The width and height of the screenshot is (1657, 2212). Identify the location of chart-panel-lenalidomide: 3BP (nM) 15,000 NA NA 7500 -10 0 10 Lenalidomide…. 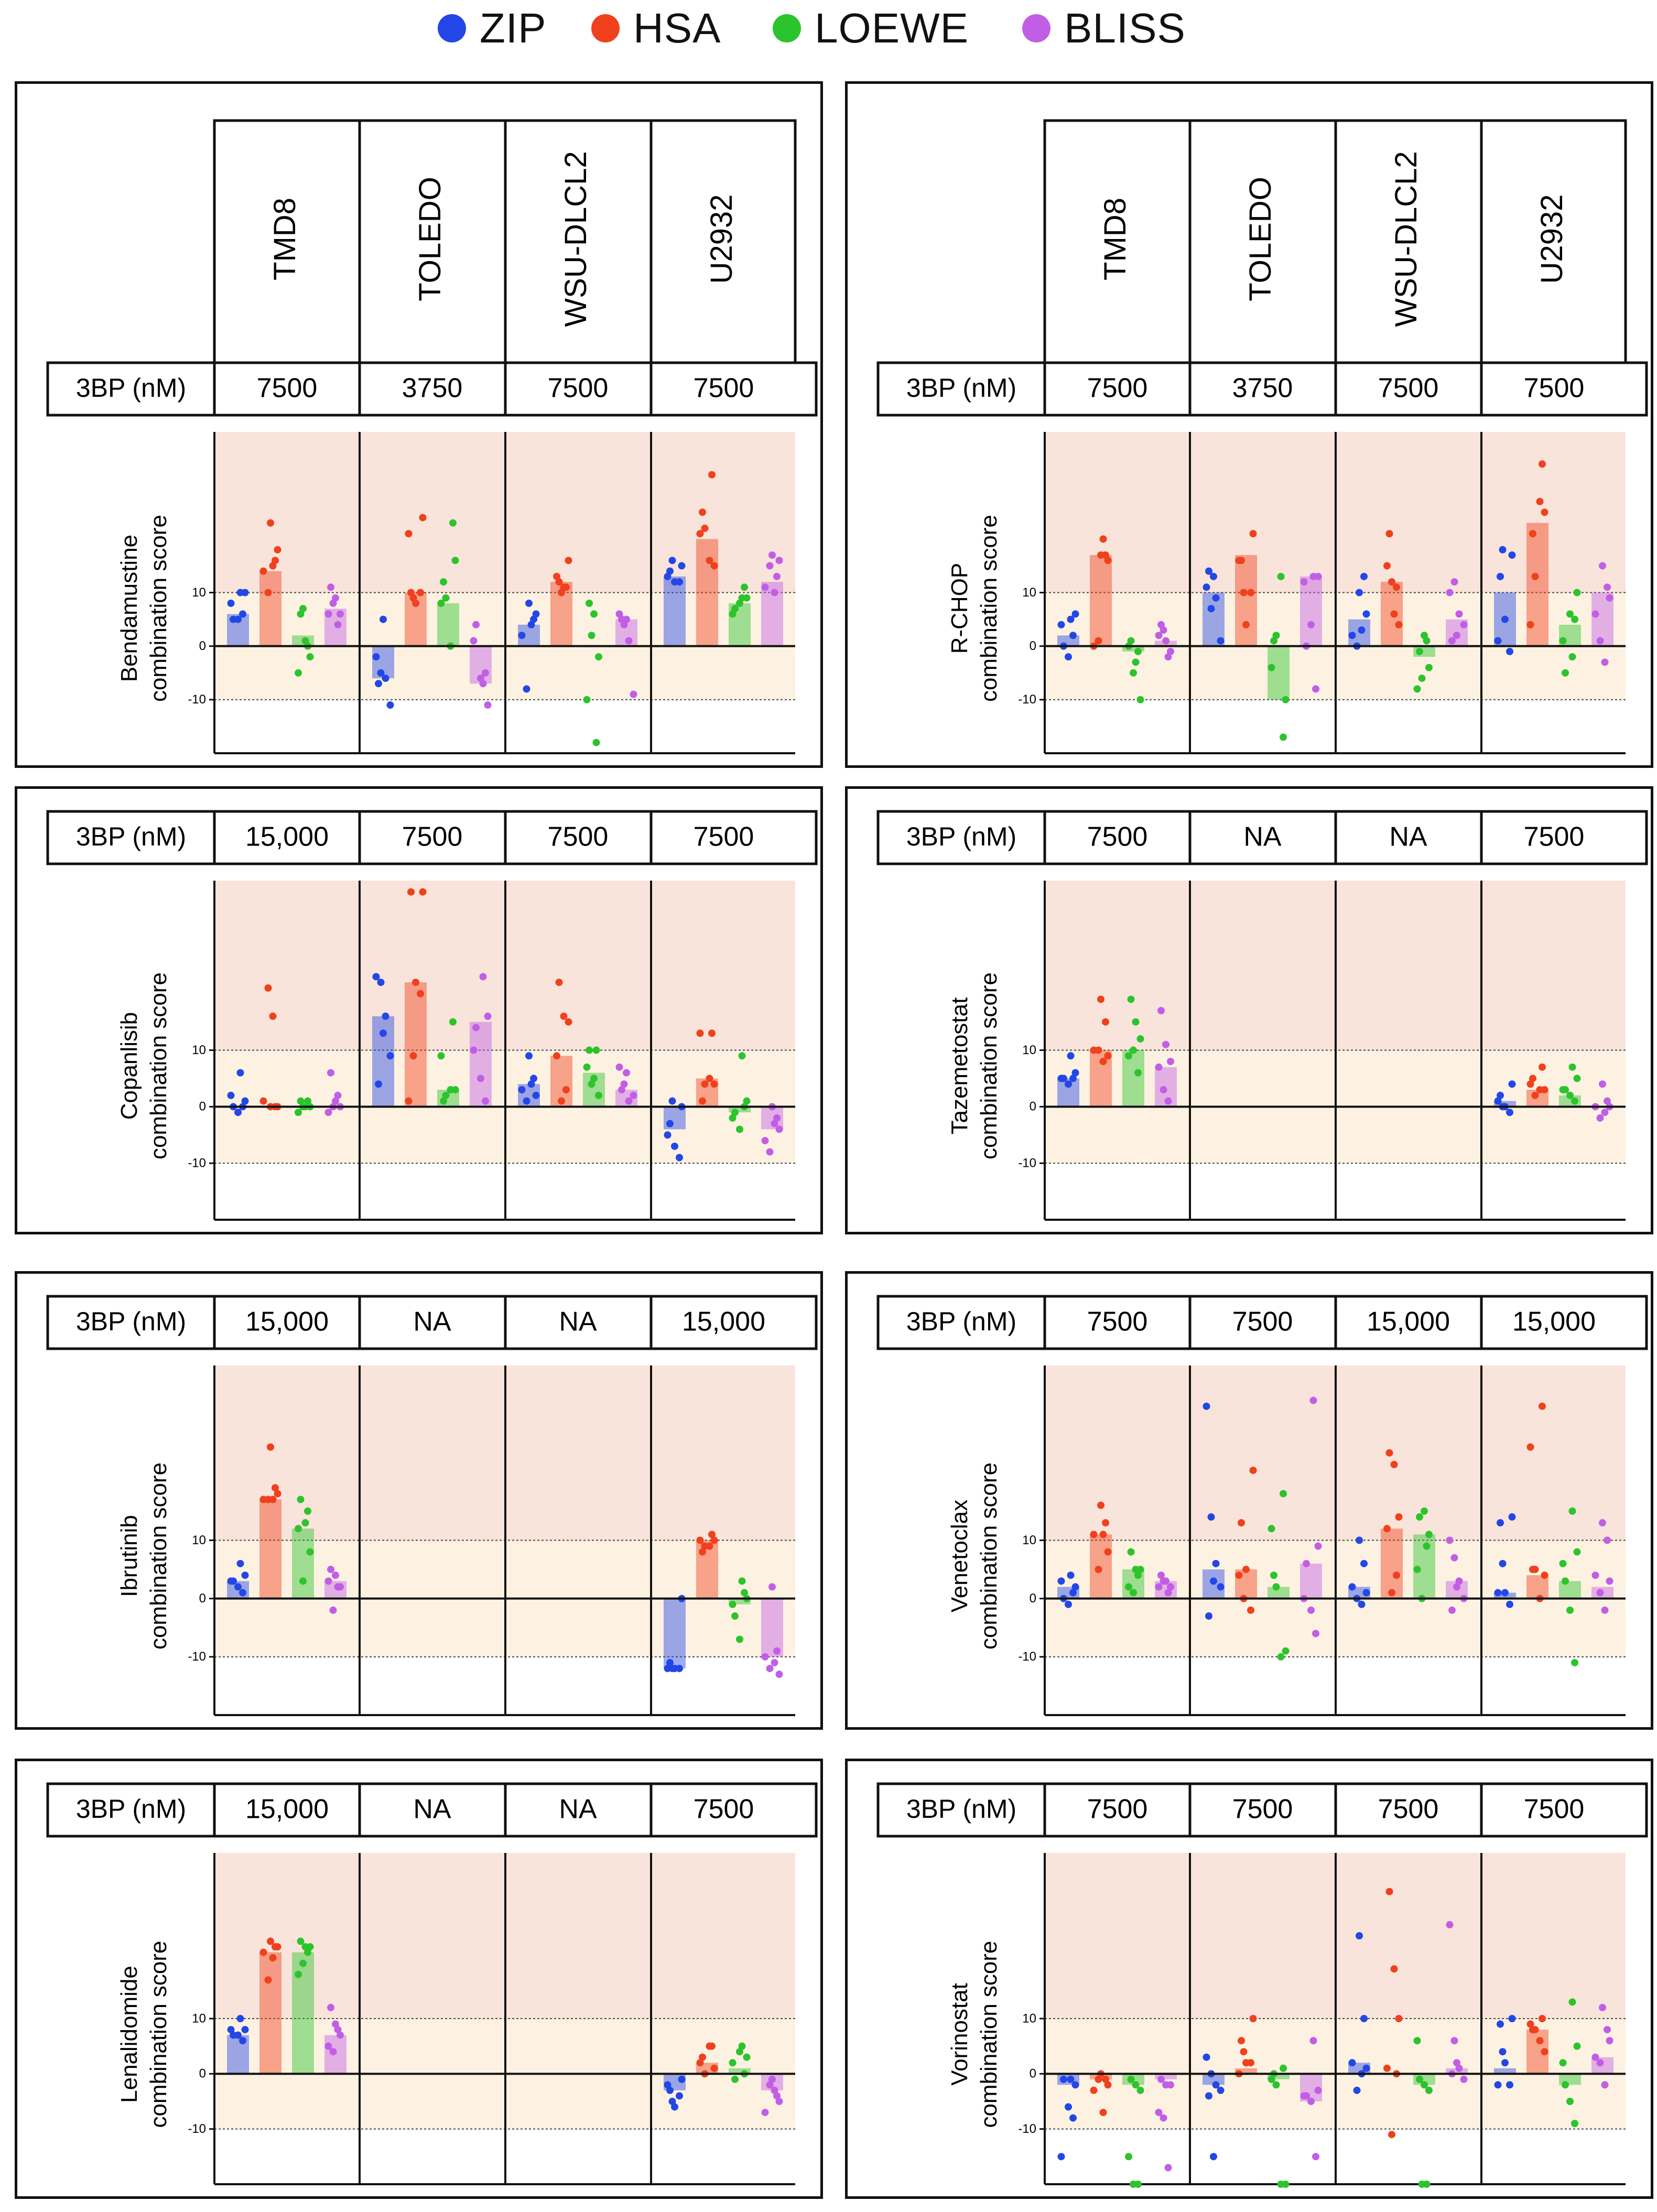
(419, 1979).